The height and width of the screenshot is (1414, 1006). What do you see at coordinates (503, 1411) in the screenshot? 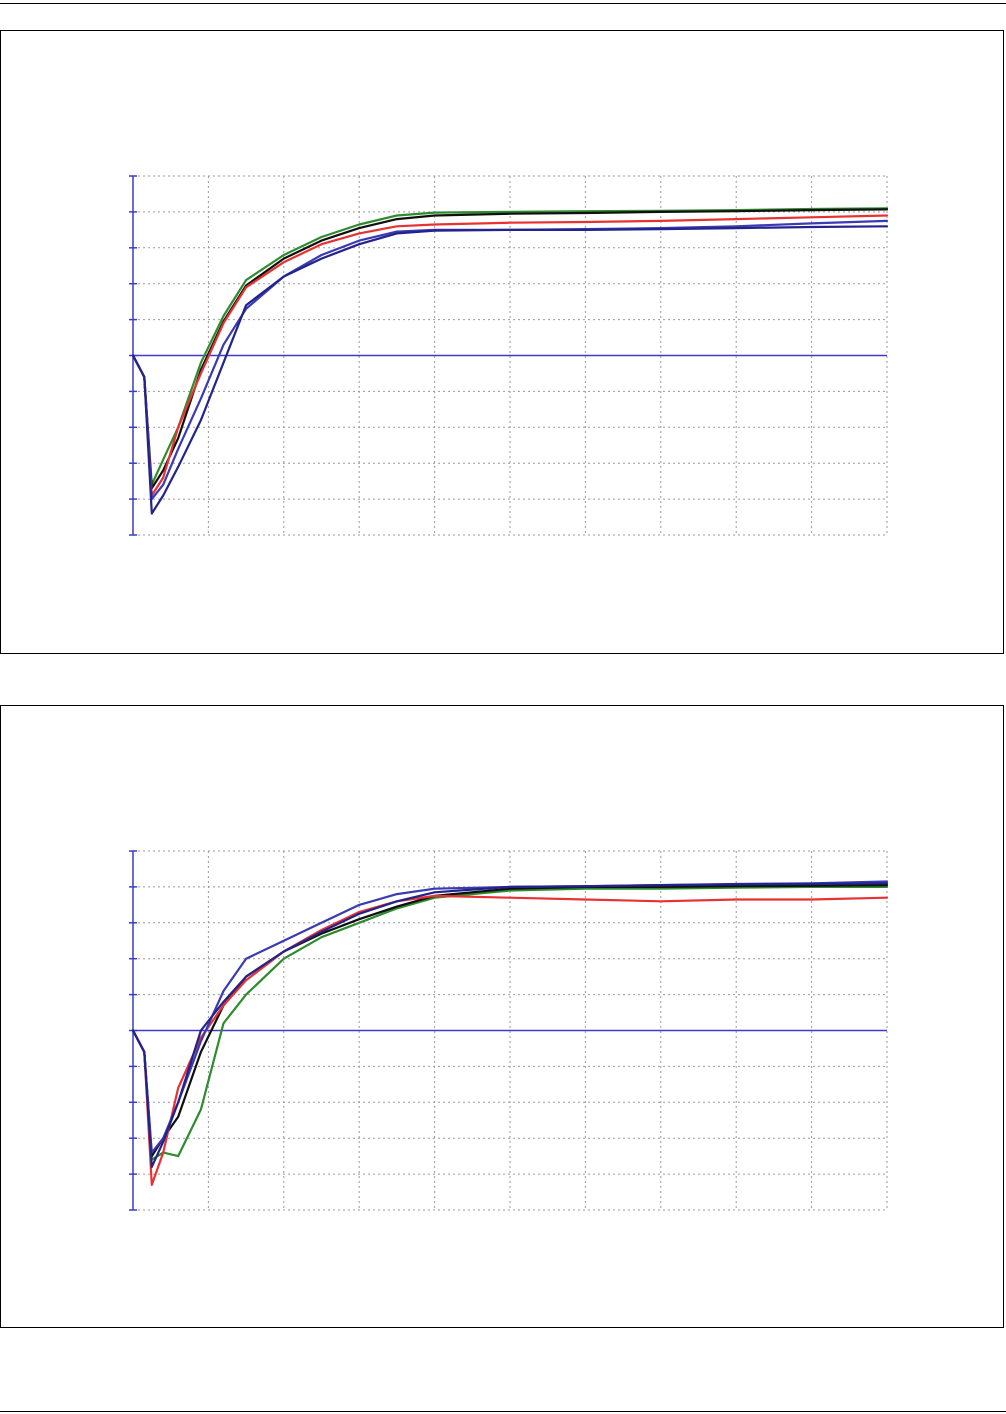
I see `bottom-rule` at bounding box center [503, 1411].